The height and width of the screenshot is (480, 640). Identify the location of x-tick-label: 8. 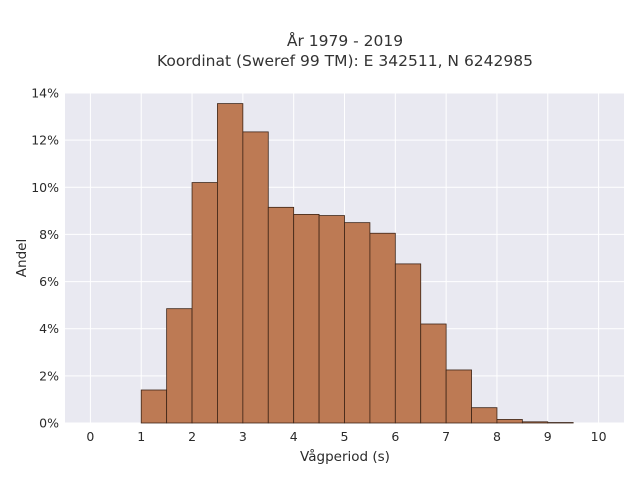
(497, 436).